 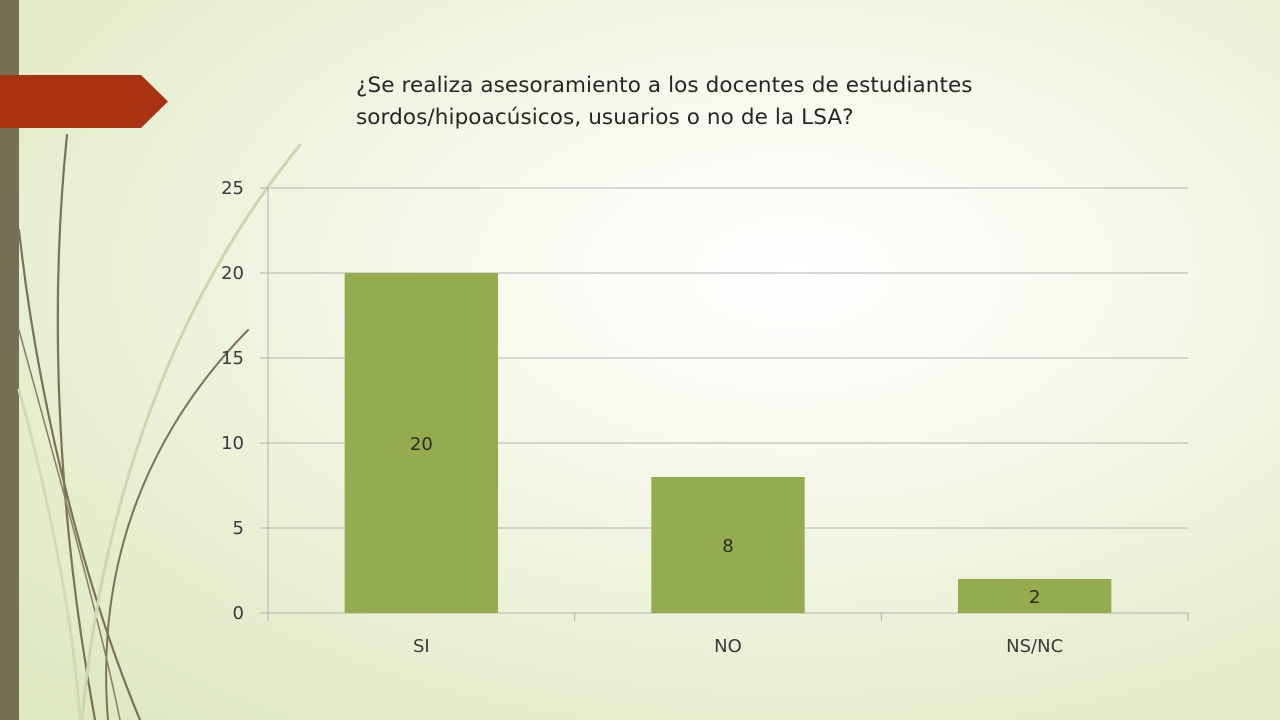 I want to click on bar-si, so click(x=421, y=443).